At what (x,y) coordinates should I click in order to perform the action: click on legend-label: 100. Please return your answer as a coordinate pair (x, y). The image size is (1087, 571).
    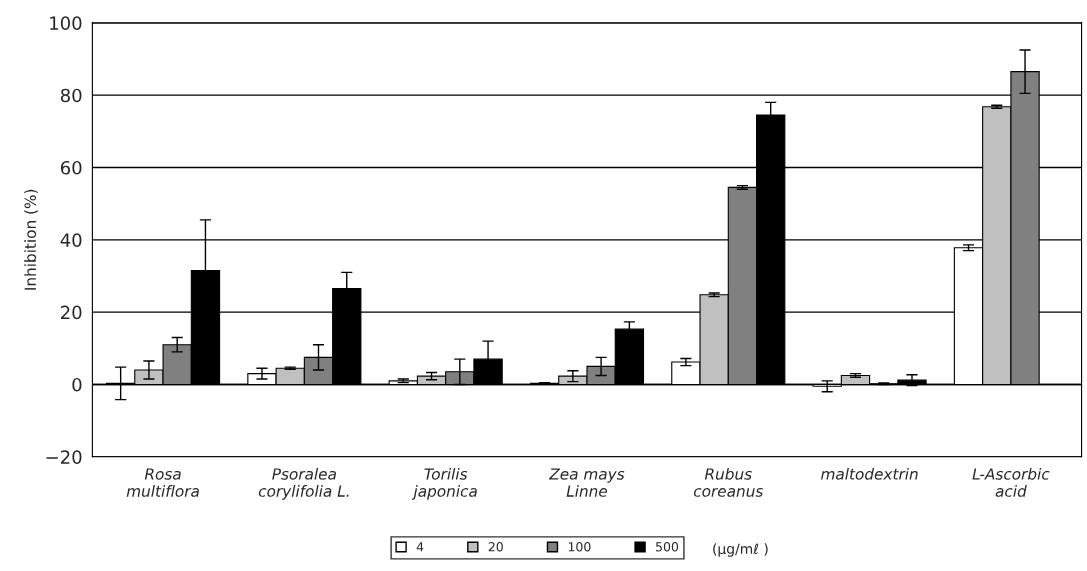
    Looking at the image, I should click on (579, 547).